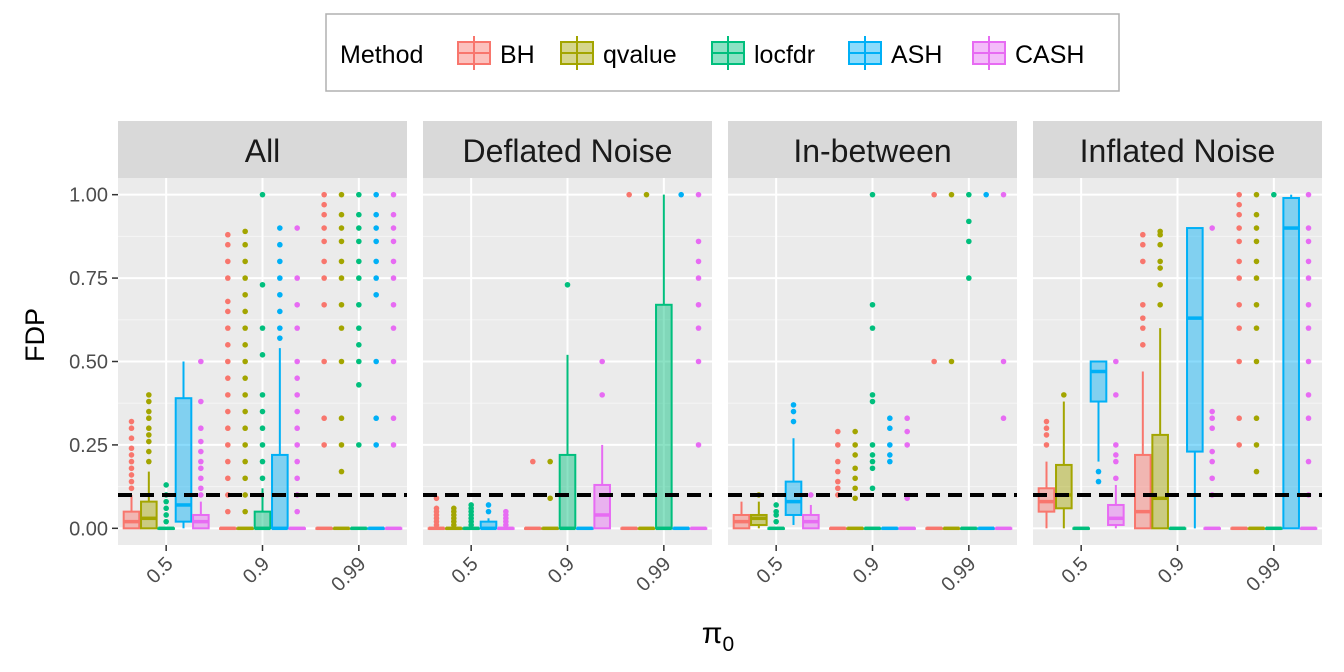 The width and height of the screenshot is (1344, 672). I want to click on legend-label-qvalue: qvalue, so click(640, 55).